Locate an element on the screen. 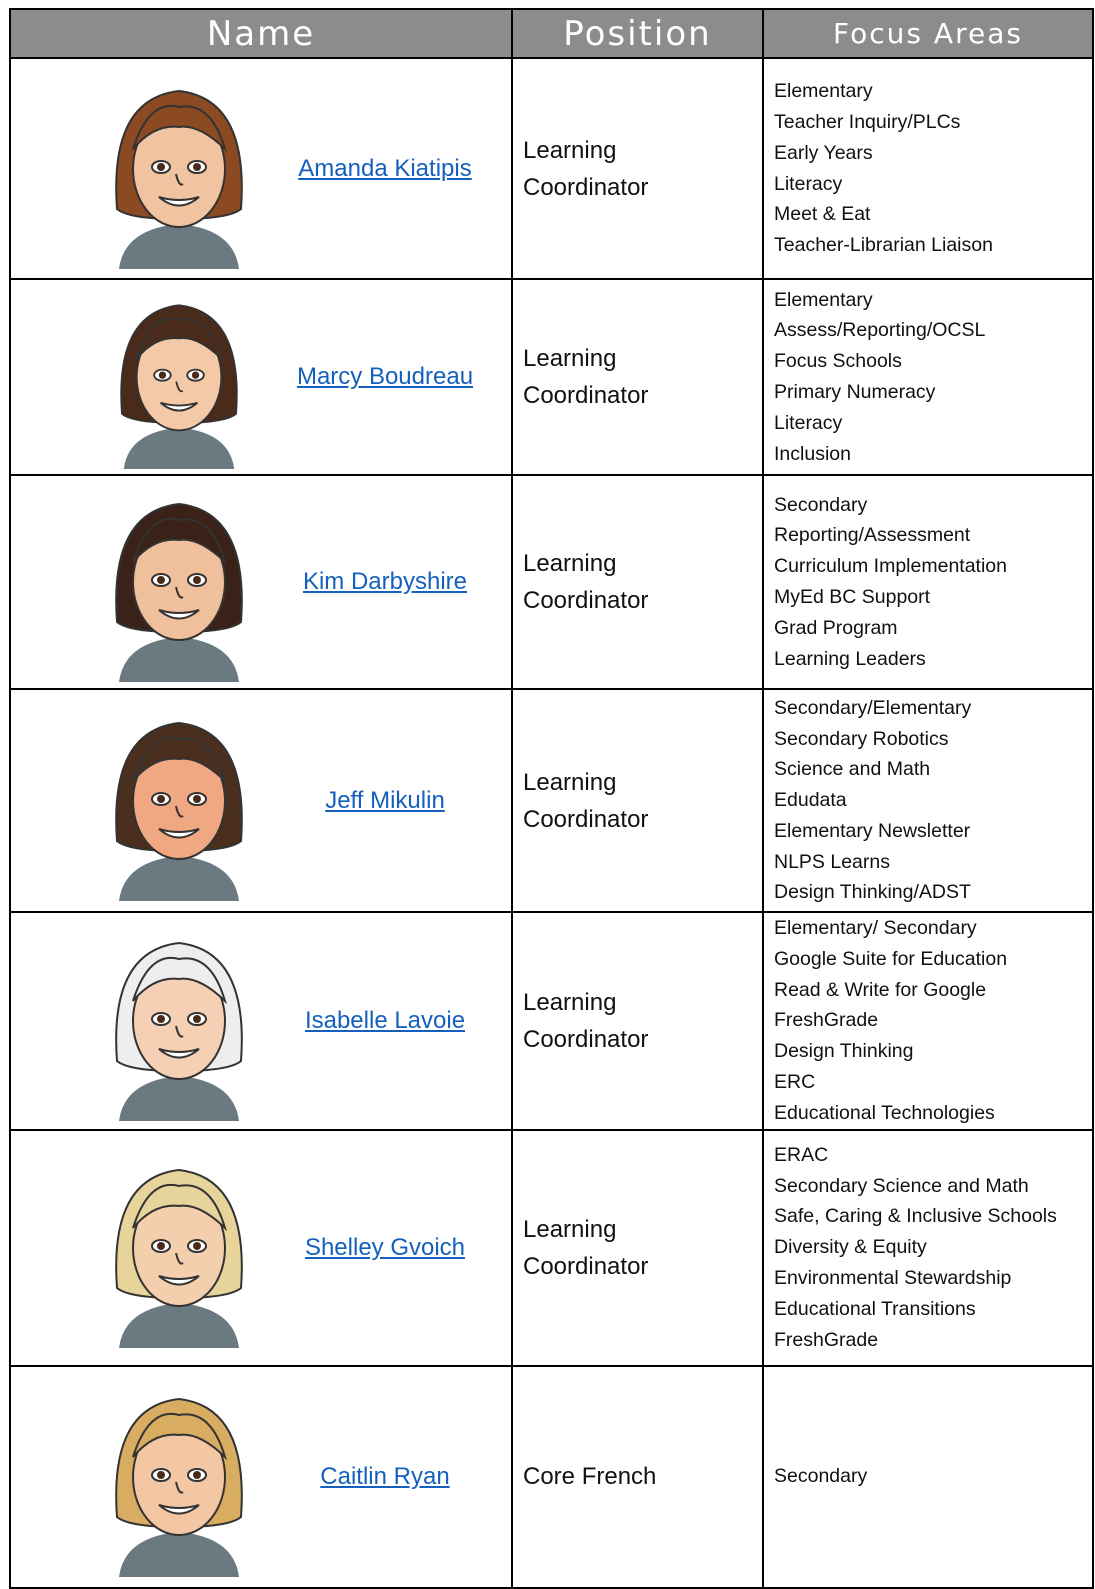  staff-link: Jeff Mikulin is located at coordinates (385, 800).